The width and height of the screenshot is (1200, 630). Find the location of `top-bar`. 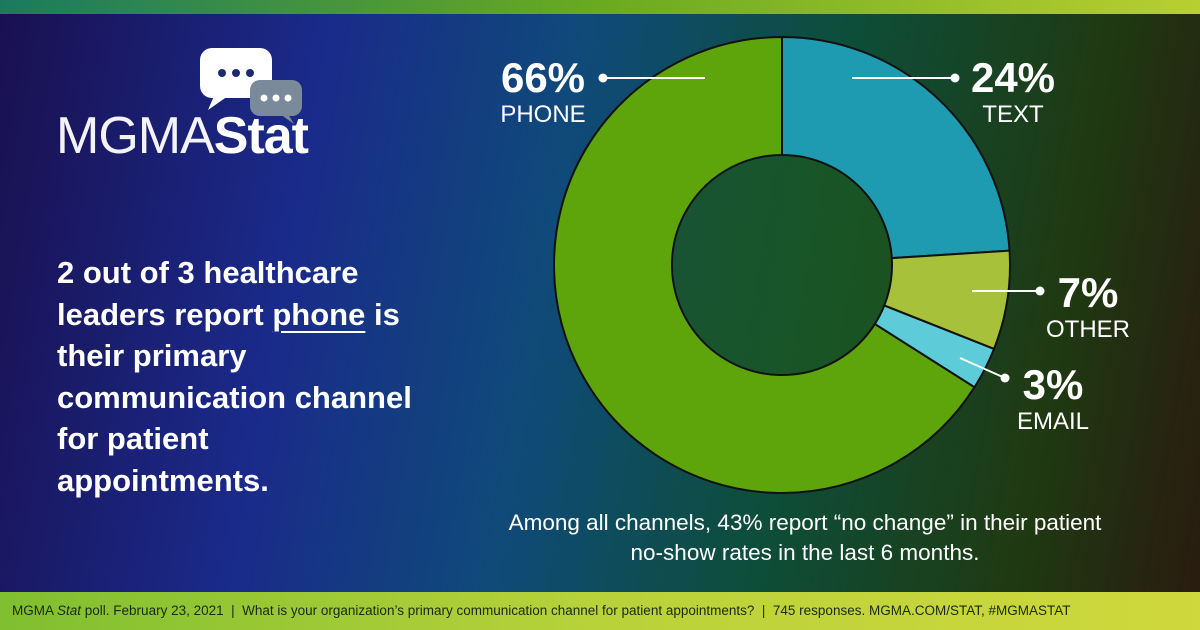

top-bar is located at coordinates (600, 7).